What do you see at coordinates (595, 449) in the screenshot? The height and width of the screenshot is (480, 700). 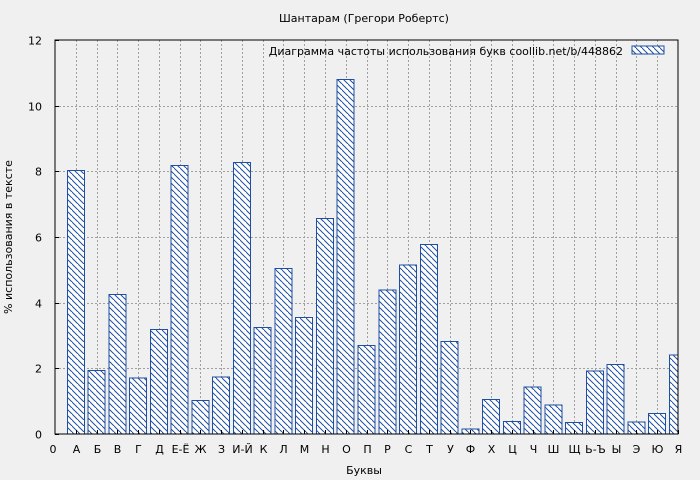 I see `x-tick-label: Ь-Ъ` at bounding box center [595, 449].